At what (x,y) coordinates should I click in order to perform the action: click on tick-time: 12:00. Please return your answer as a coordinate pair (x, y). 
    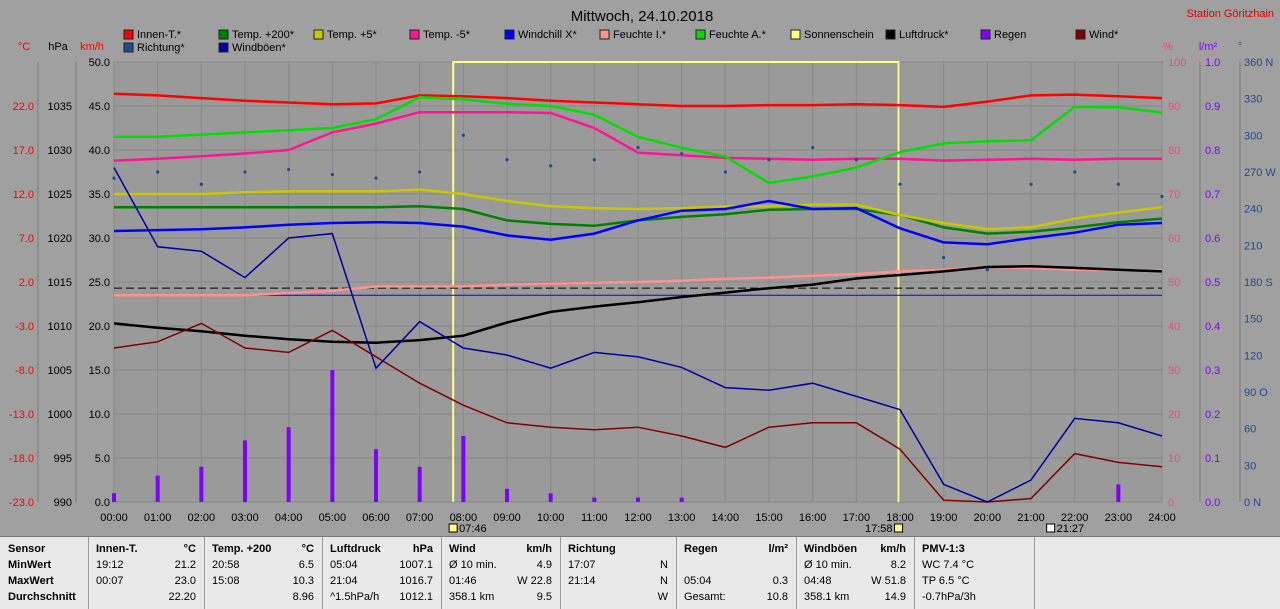
    Looking at the image, I should click on (638, 518).